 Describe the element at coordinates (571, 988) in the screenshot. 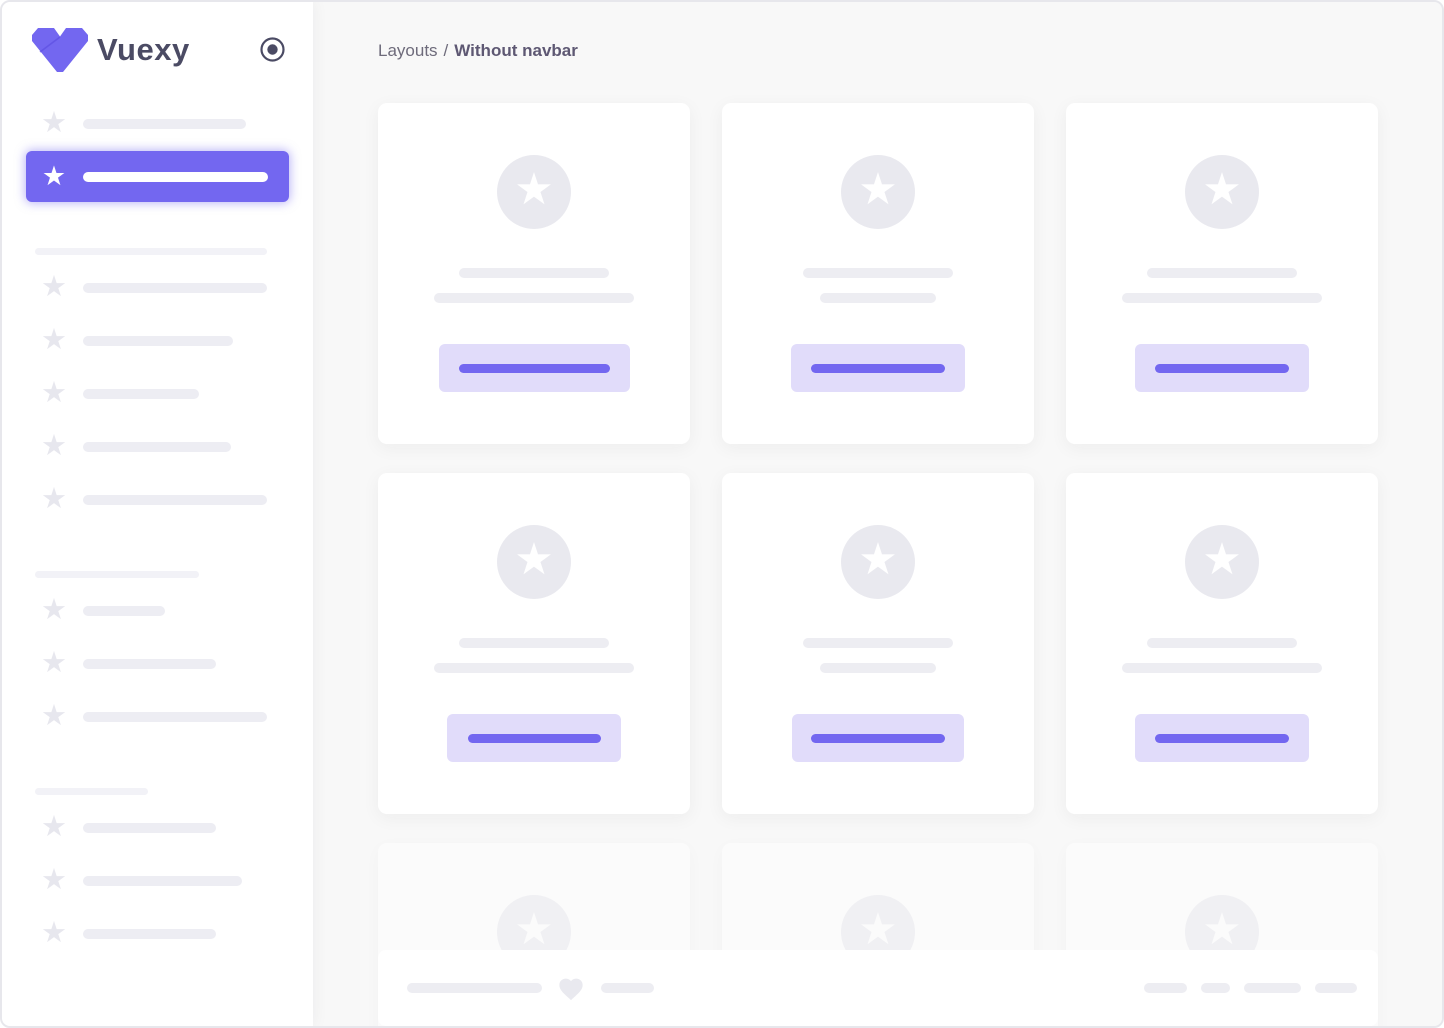

I see `heart-icon` at that location.